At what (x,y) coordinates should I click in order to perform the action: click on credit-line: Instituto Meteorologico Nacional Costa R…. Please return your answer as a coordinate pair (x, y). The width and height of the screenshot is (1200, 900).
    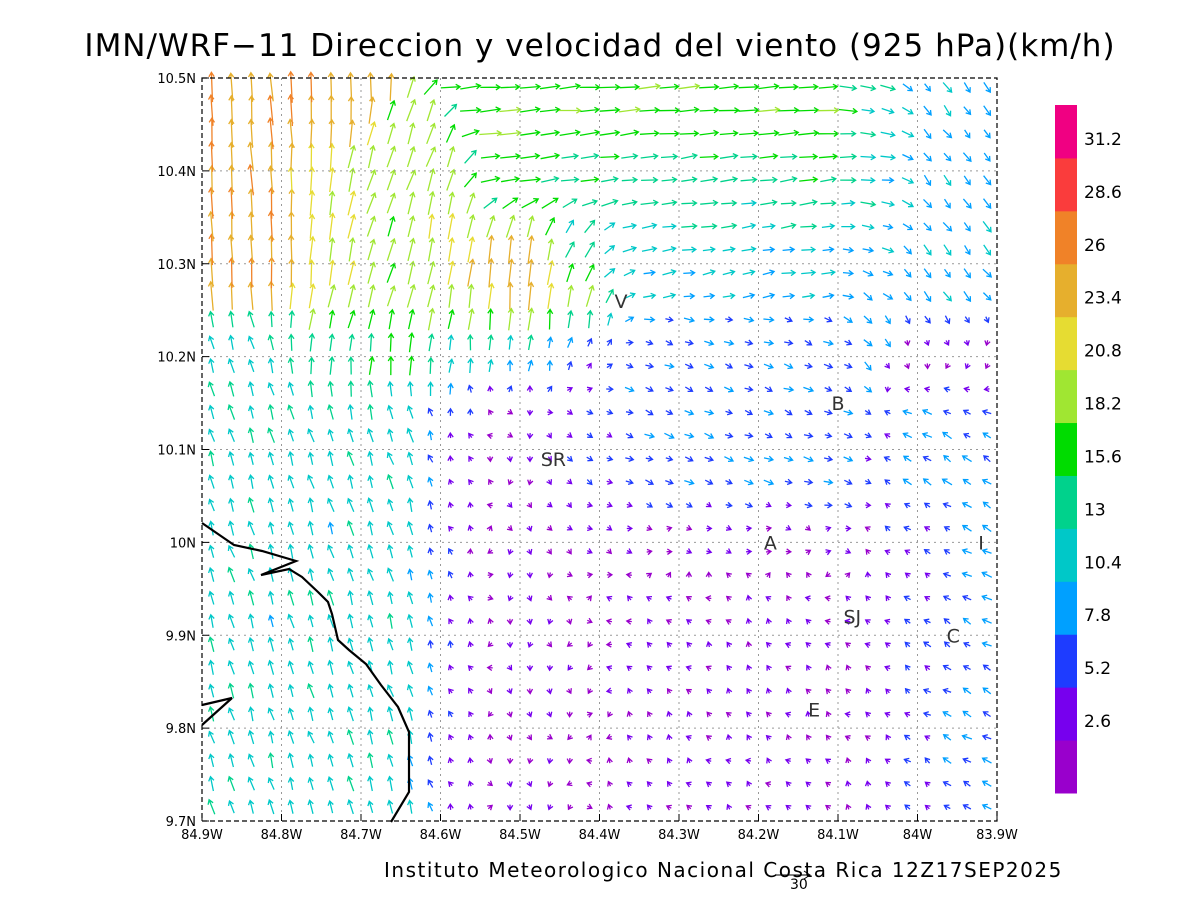
    Looking at the image, I should click on (723, 870).